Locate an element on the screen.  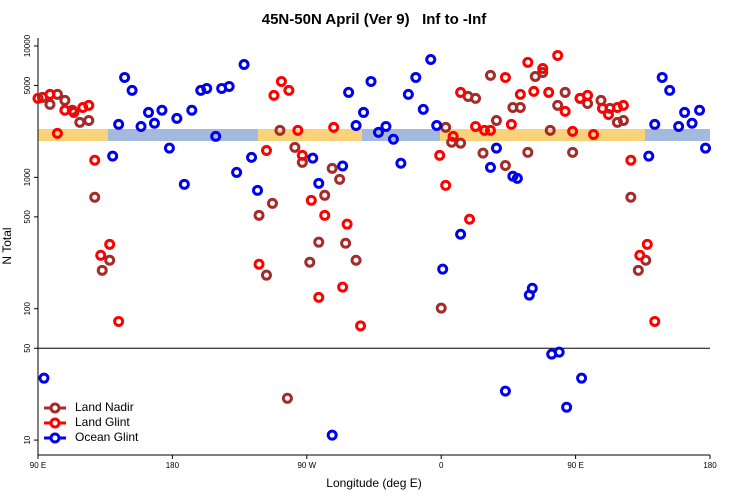
y-tick-label: 50 is located at coordinates (27, 347).